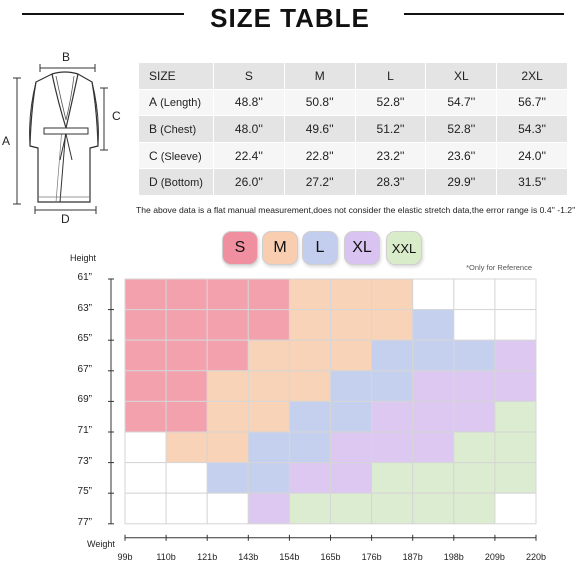 The height and width of the screenshot is (580, 580). I want to click on row-label: D (Bottom), so click(176, 182).